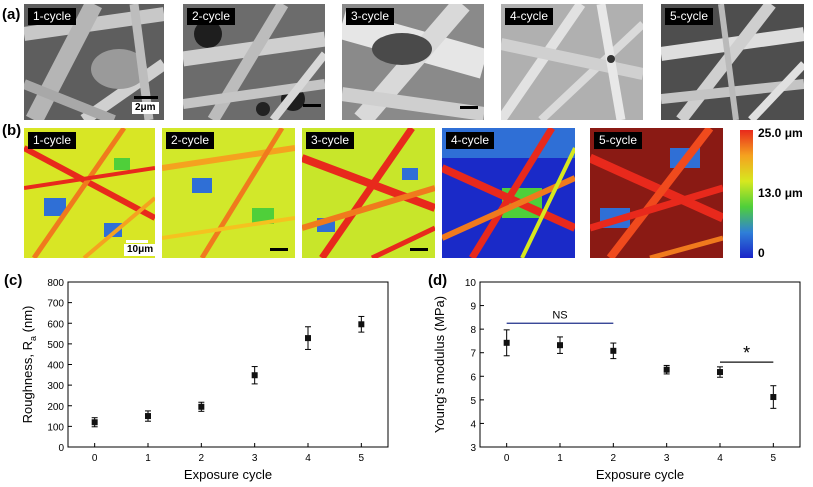  What do you see at coordinates (572, 62) in the screenshot?
I see `sem-image-4: 4-cycle` at bounding box center [572, 62].